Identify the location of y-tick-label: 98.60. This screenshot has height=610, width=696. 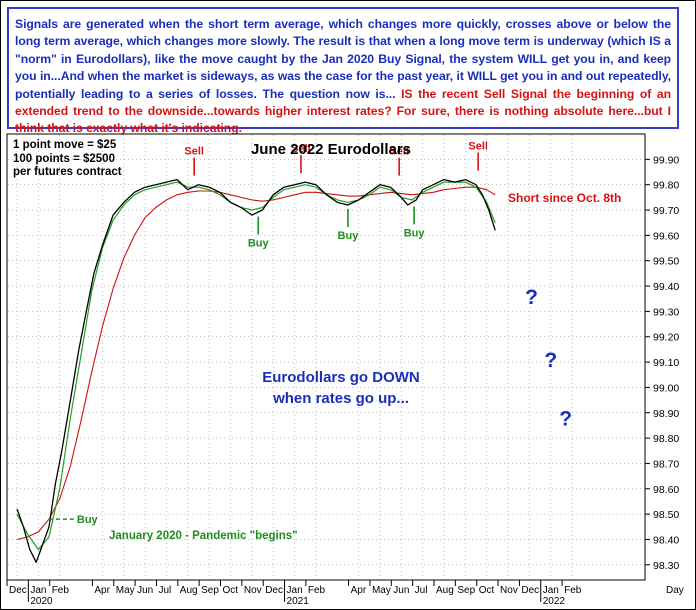
(666, 490).